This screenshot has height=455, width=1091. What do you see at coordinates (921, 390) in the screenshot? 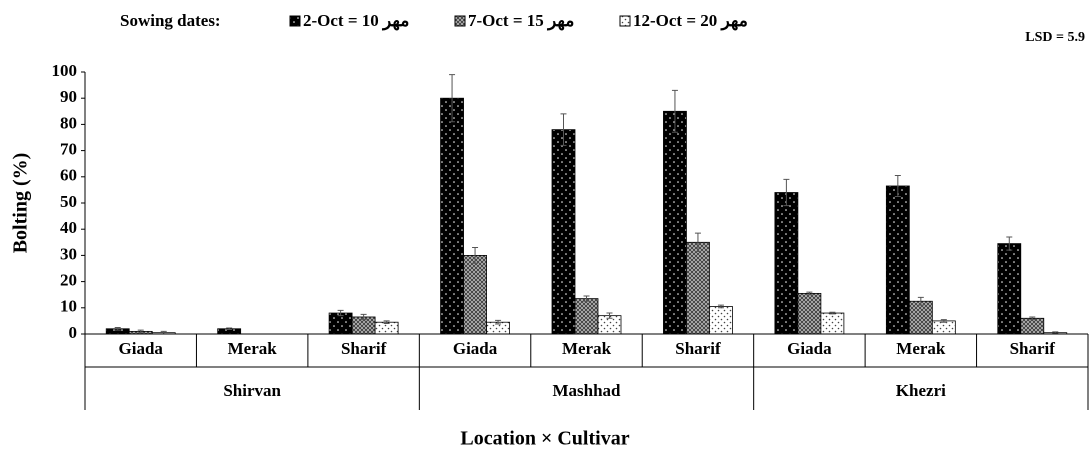
I see `group-label: Khezri` at bounding box center [921, 390].